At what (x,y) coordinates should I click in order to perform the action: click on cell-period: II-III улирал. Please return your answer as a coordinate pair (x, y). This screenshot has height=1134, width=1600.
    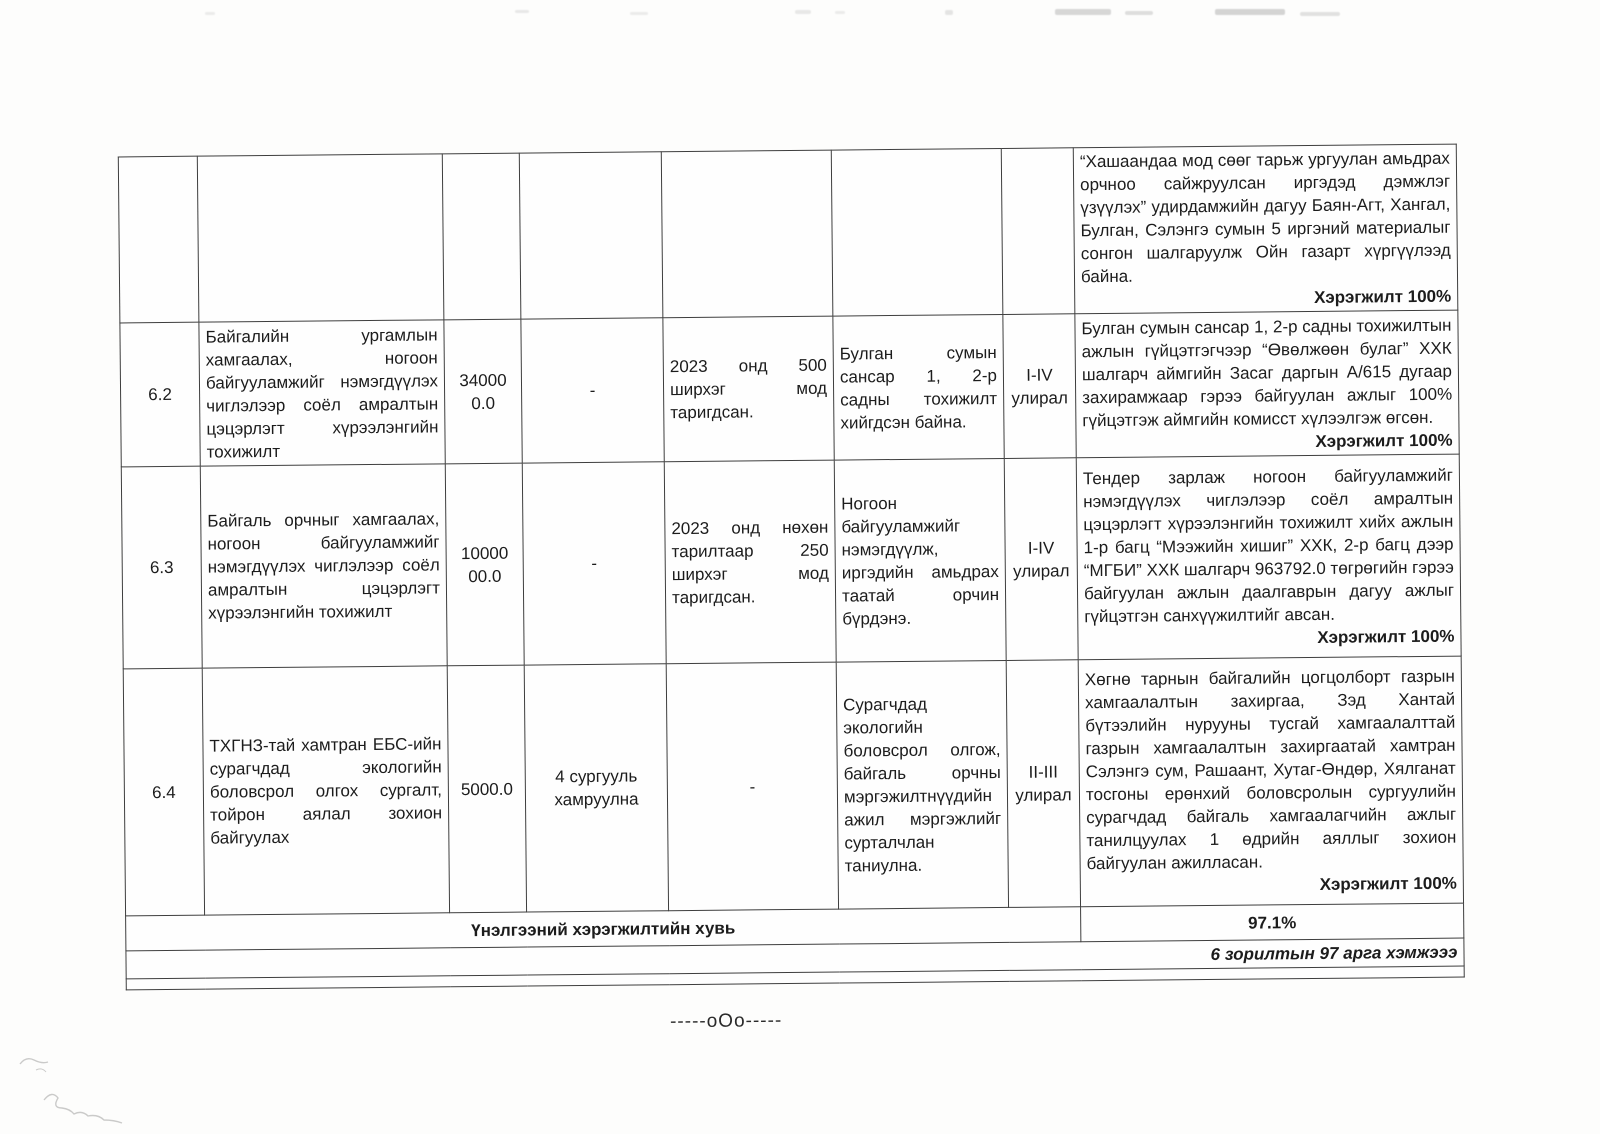
    Looking at the image, I should click on (1043, 783).